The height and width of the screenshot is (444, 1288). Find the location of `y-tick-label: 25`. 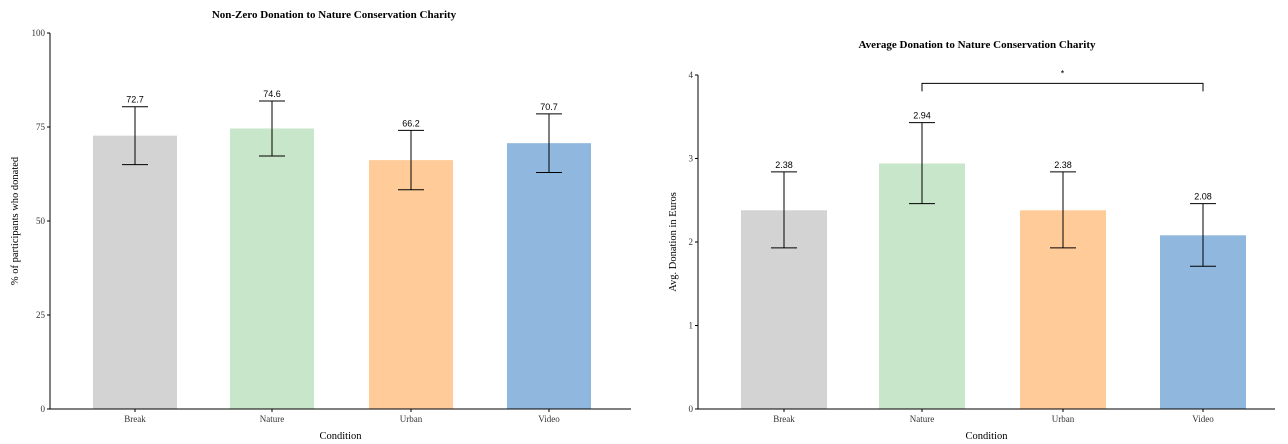

y-tick-label: 25 is located at coordinates (41, 315).